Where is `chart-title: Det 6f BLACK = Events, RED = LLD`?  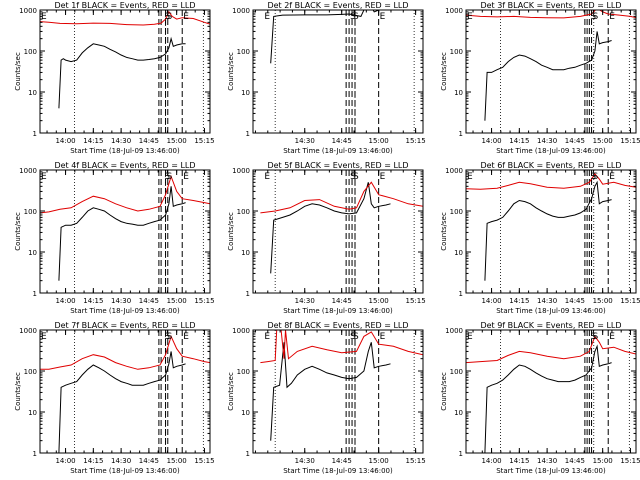 chart-title: Det 6f BLACK = Events, RED = LLD is located at coordinates (550, 165).